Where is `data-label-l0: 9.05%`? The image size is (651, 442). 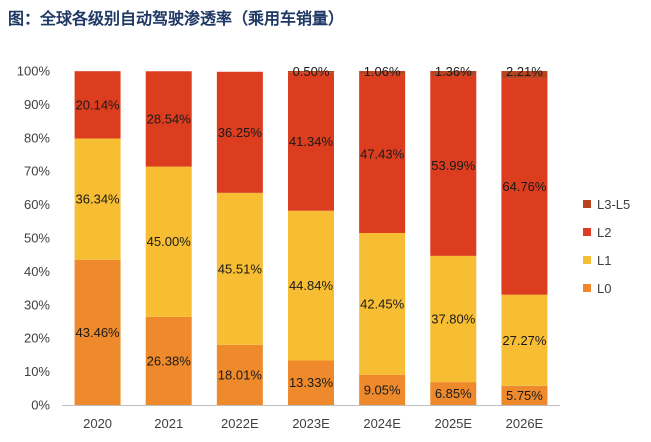 data-label-l0: 9.05% is located at coordinates (382, 389).